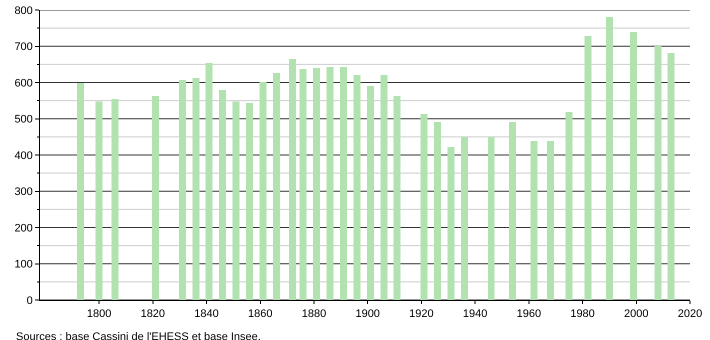 This screenshot has height=340, width=710. I want to click on source-note: Sources : base Cassini de l'EHESS et base Insee., so click(138, 335).